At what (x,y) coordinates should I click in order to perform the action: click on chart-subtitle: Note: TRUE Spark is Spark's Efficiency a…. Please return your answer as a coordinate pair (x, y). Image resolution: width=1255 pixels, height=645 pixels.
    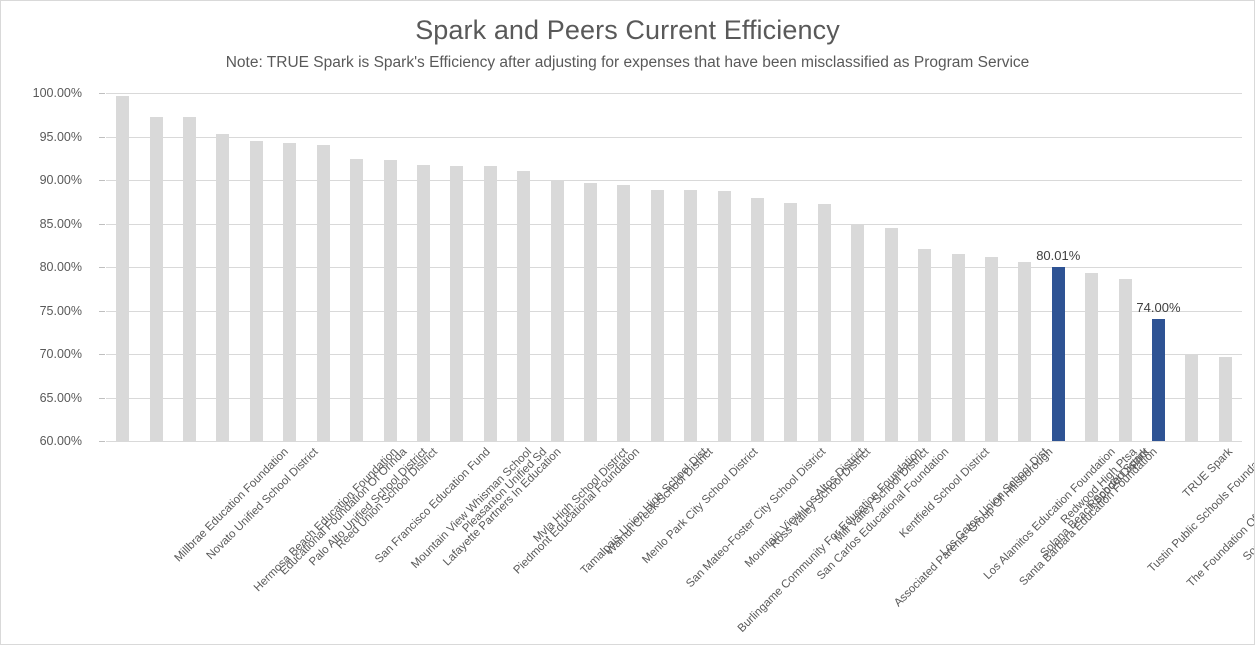
    Looking at the image, I should click on (627, 62).